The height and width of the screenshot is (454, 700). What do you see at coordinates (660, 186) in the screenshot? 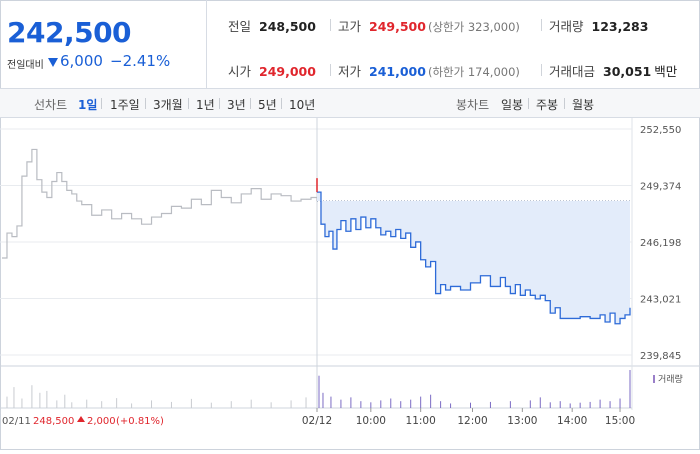
I see `y-tick-label: 249,374` at bounding box center [660, 186].